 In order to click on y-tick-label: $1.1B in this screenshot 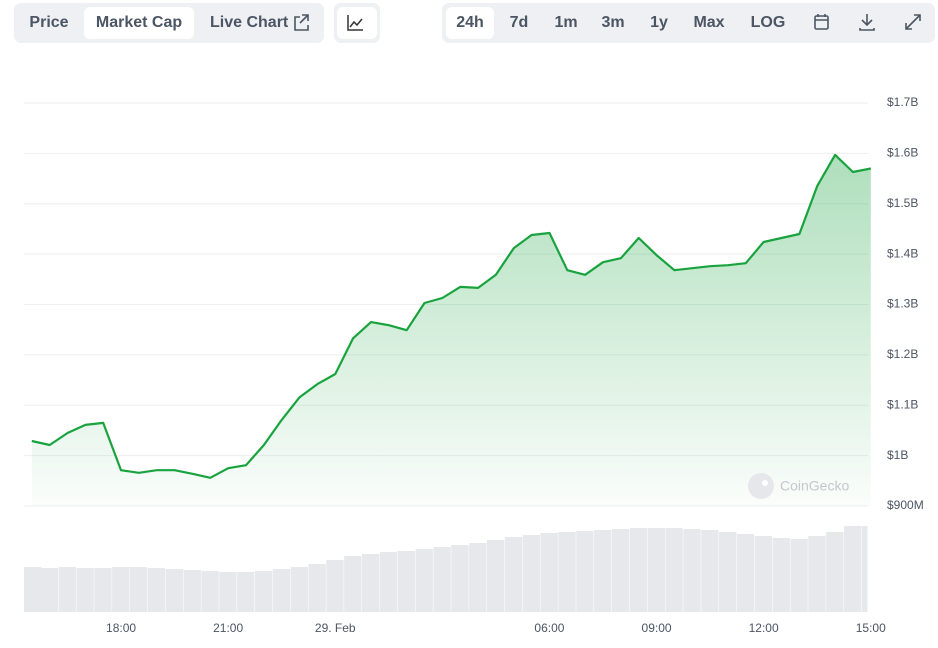, I will do `click(902, 404)`.